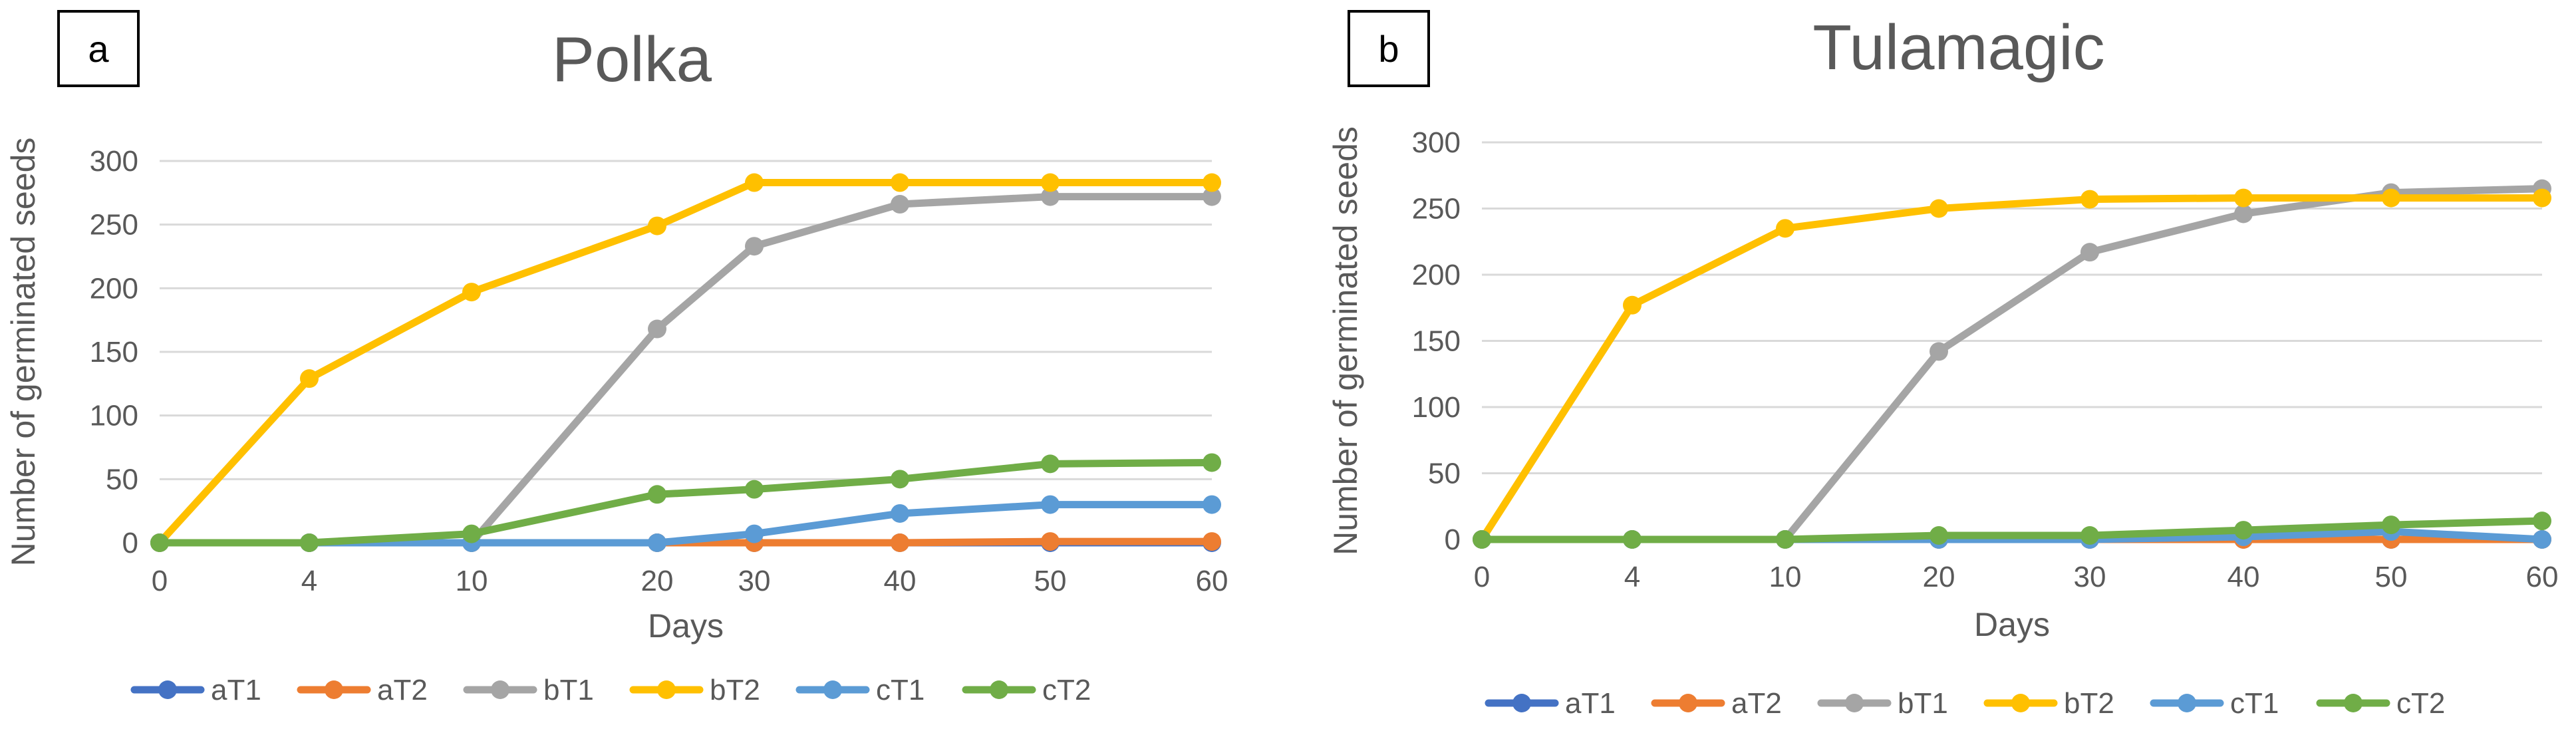  I want to click on x-axis-title: Days, so click(686, 626).